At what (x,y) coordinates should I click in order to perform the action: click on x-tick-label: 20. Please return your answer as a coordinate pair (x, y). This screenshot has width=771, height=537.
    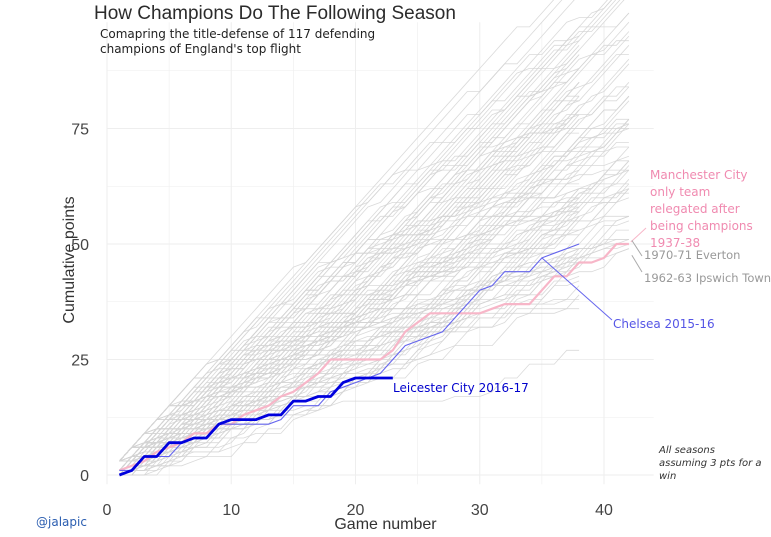
    Looking at the image, I should click on (356, 510).